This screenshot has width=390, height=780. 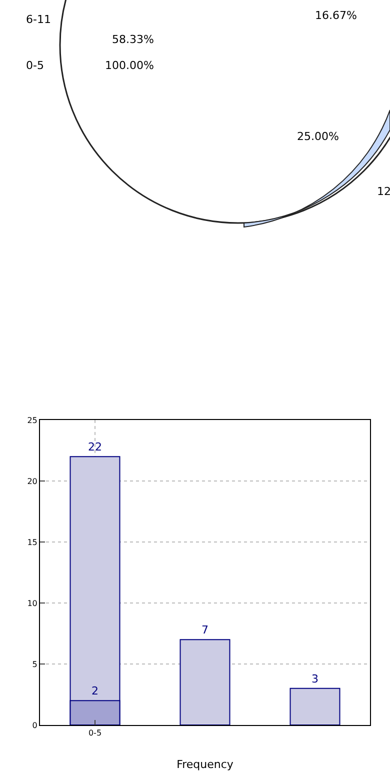 I want to click on text: 0-5, so click(x=35, y=65).